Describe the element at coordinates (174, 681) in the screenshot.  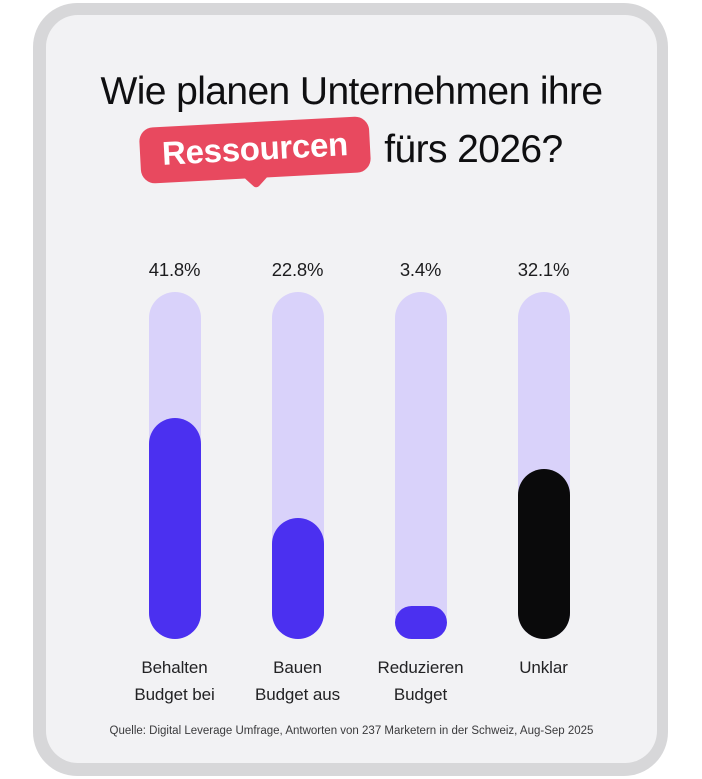
I see `bar-category-label: Behalten Budget bei` at that location.